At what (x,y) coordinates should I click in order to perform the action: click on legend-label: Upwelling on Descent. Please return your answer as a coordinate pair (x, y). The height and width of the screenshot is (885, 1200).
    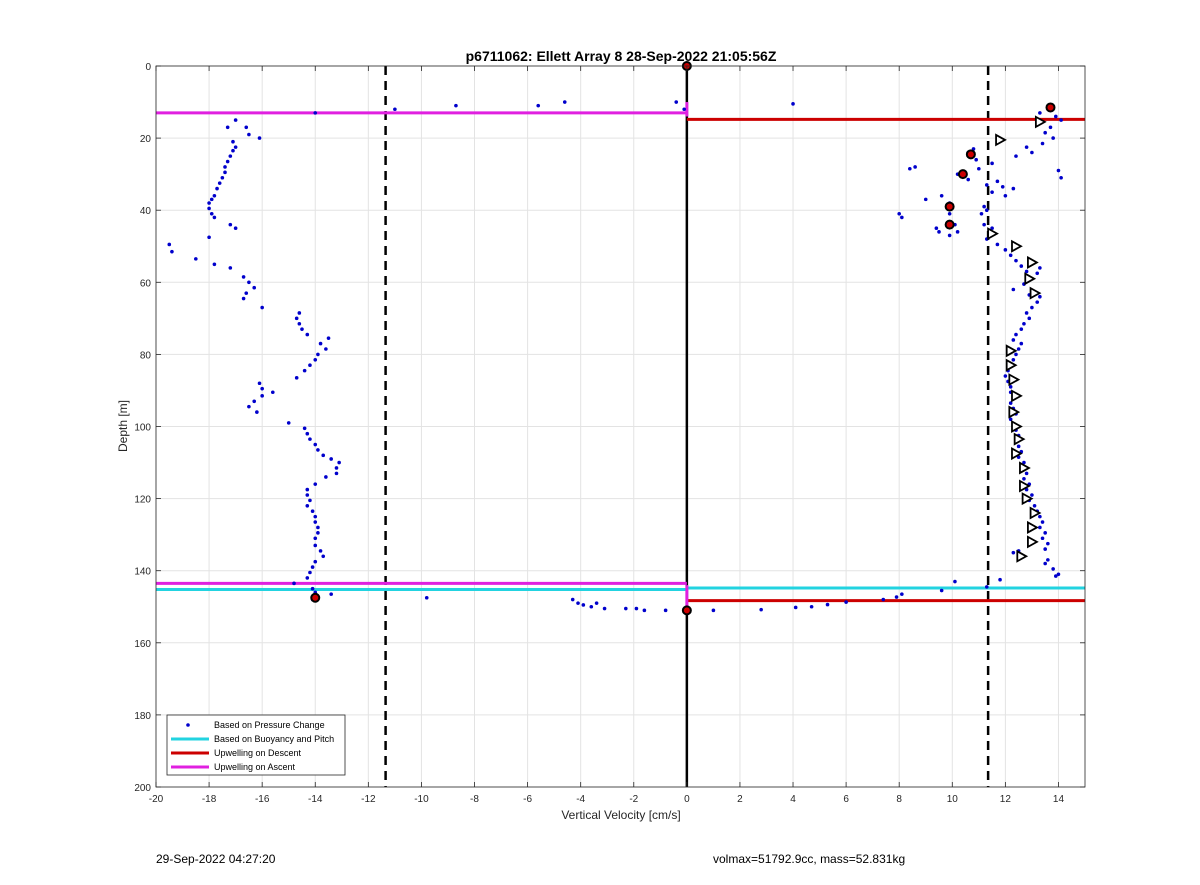
    Looking at the image, I should click on (258, 753).